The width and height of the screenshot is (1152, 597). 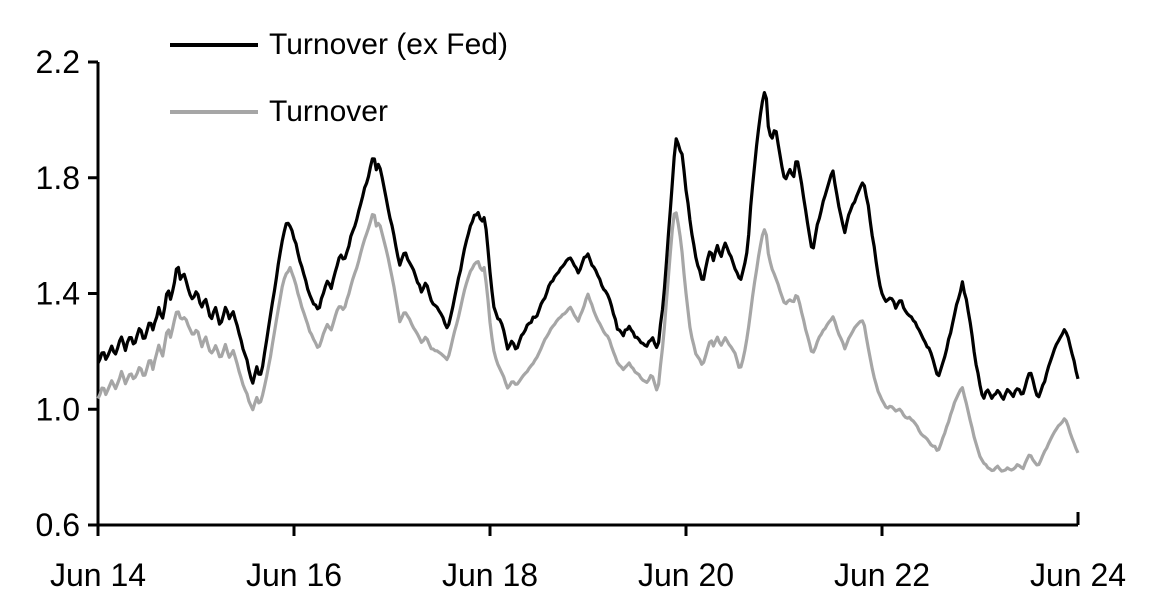 What do you see at coordinates (328, 111) in the screenshot?
I see `legend-label-turnover: Turnover` at bounding box center [328, 111].